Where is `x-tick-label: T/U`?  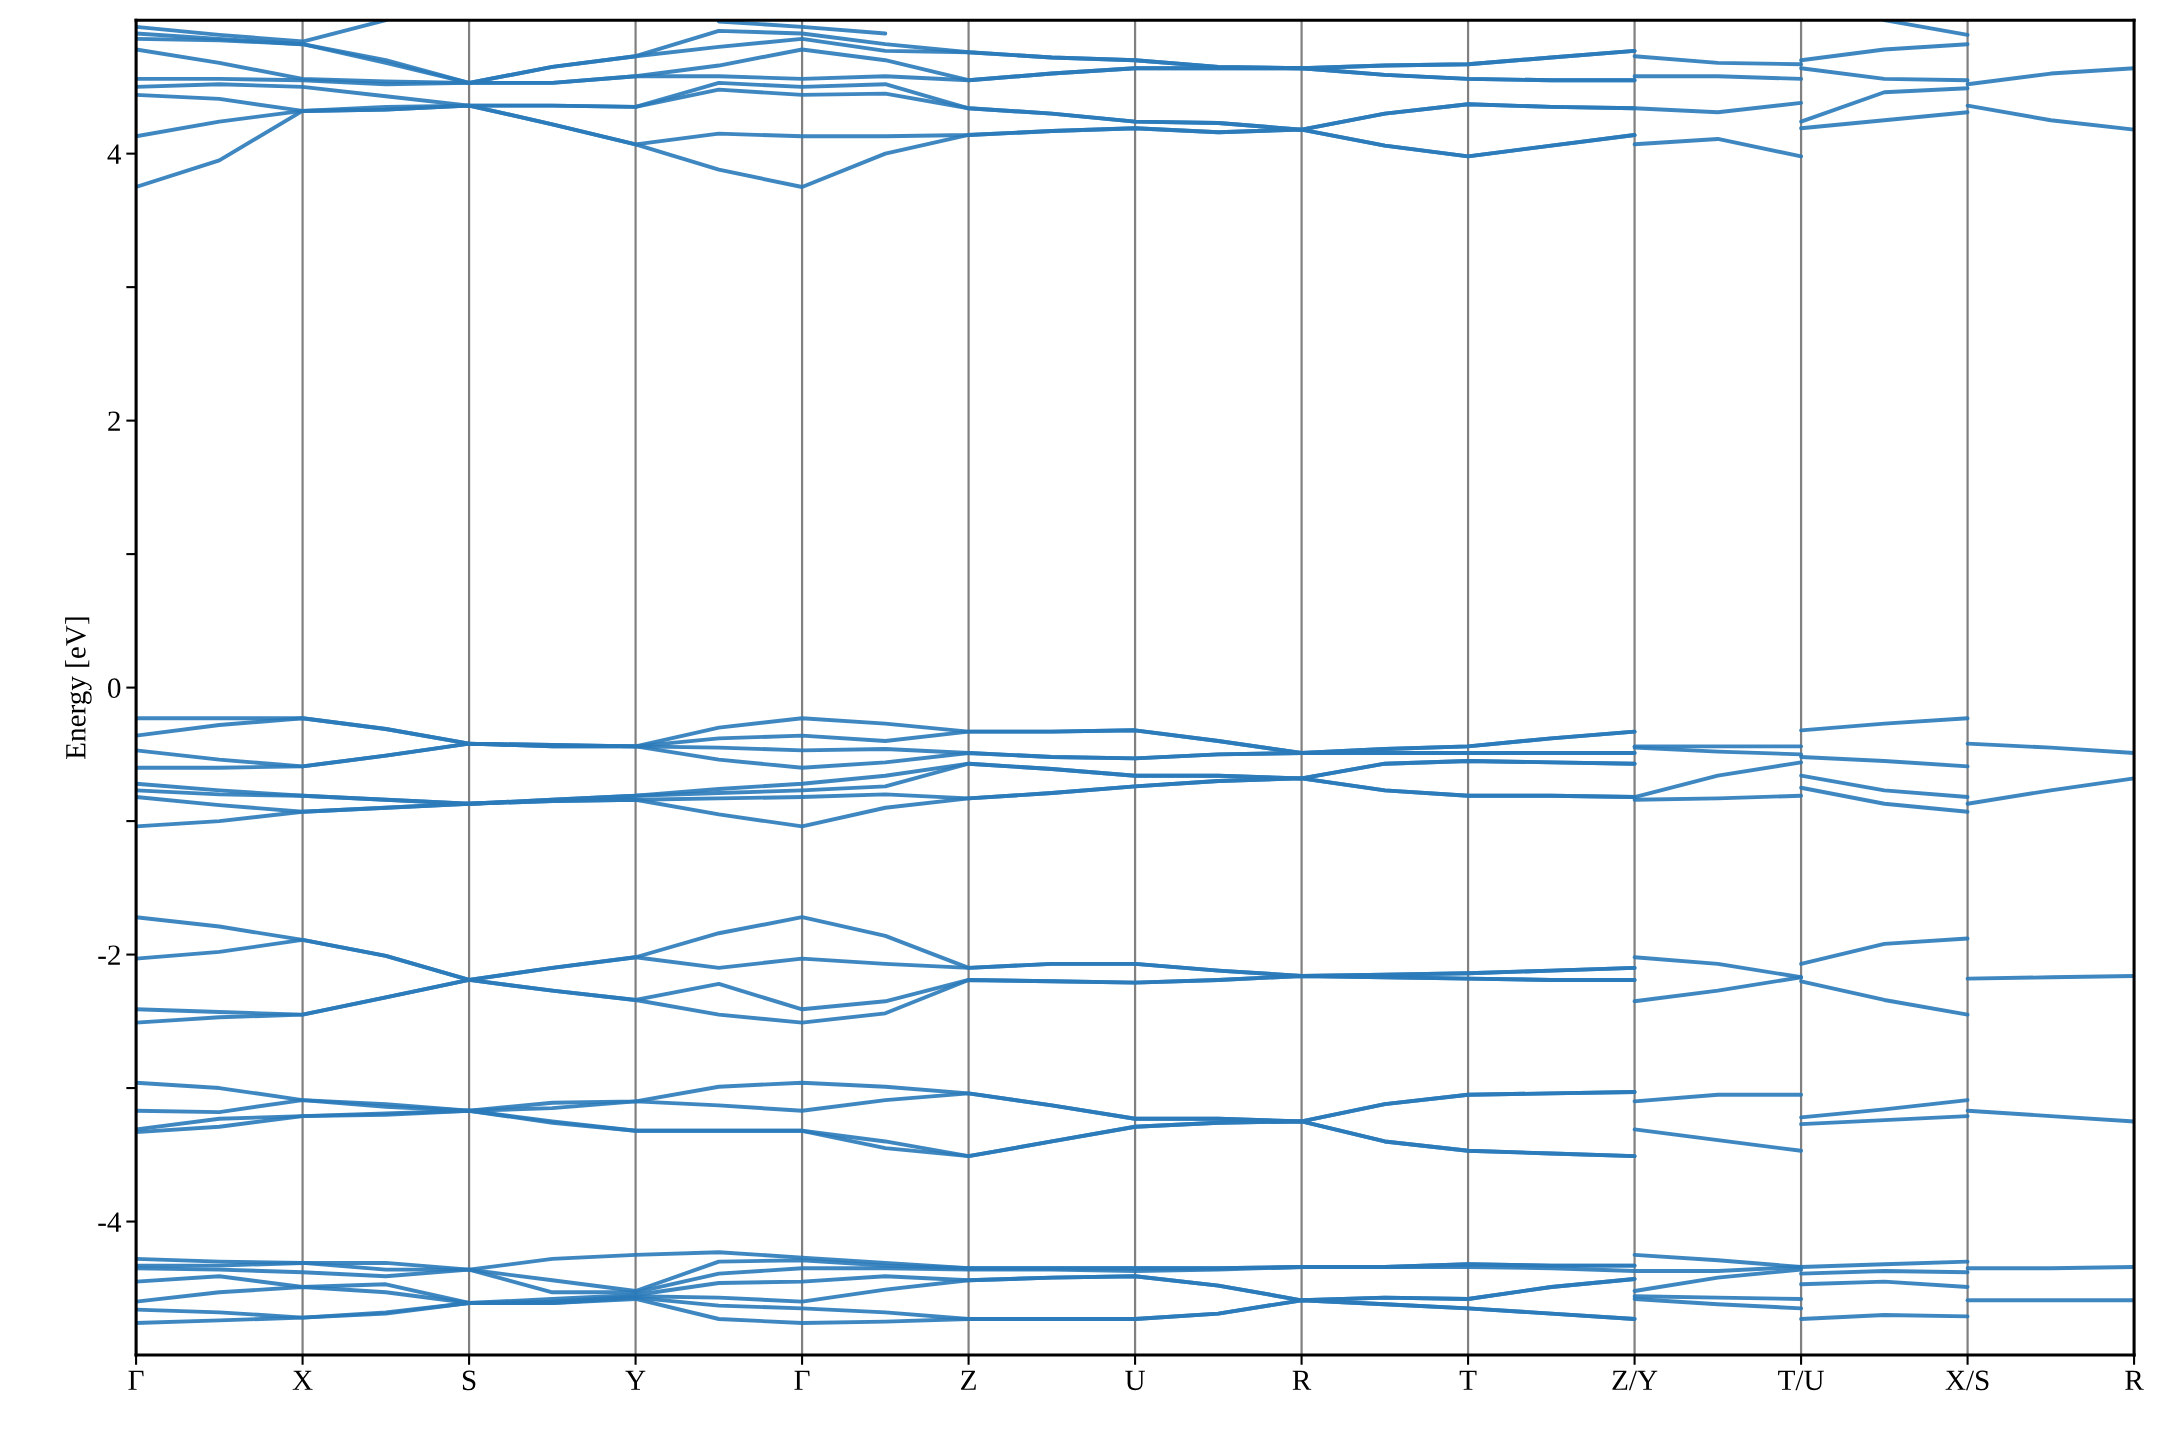
x-tick-label: T/U is located at coordinates (1801, 1380).